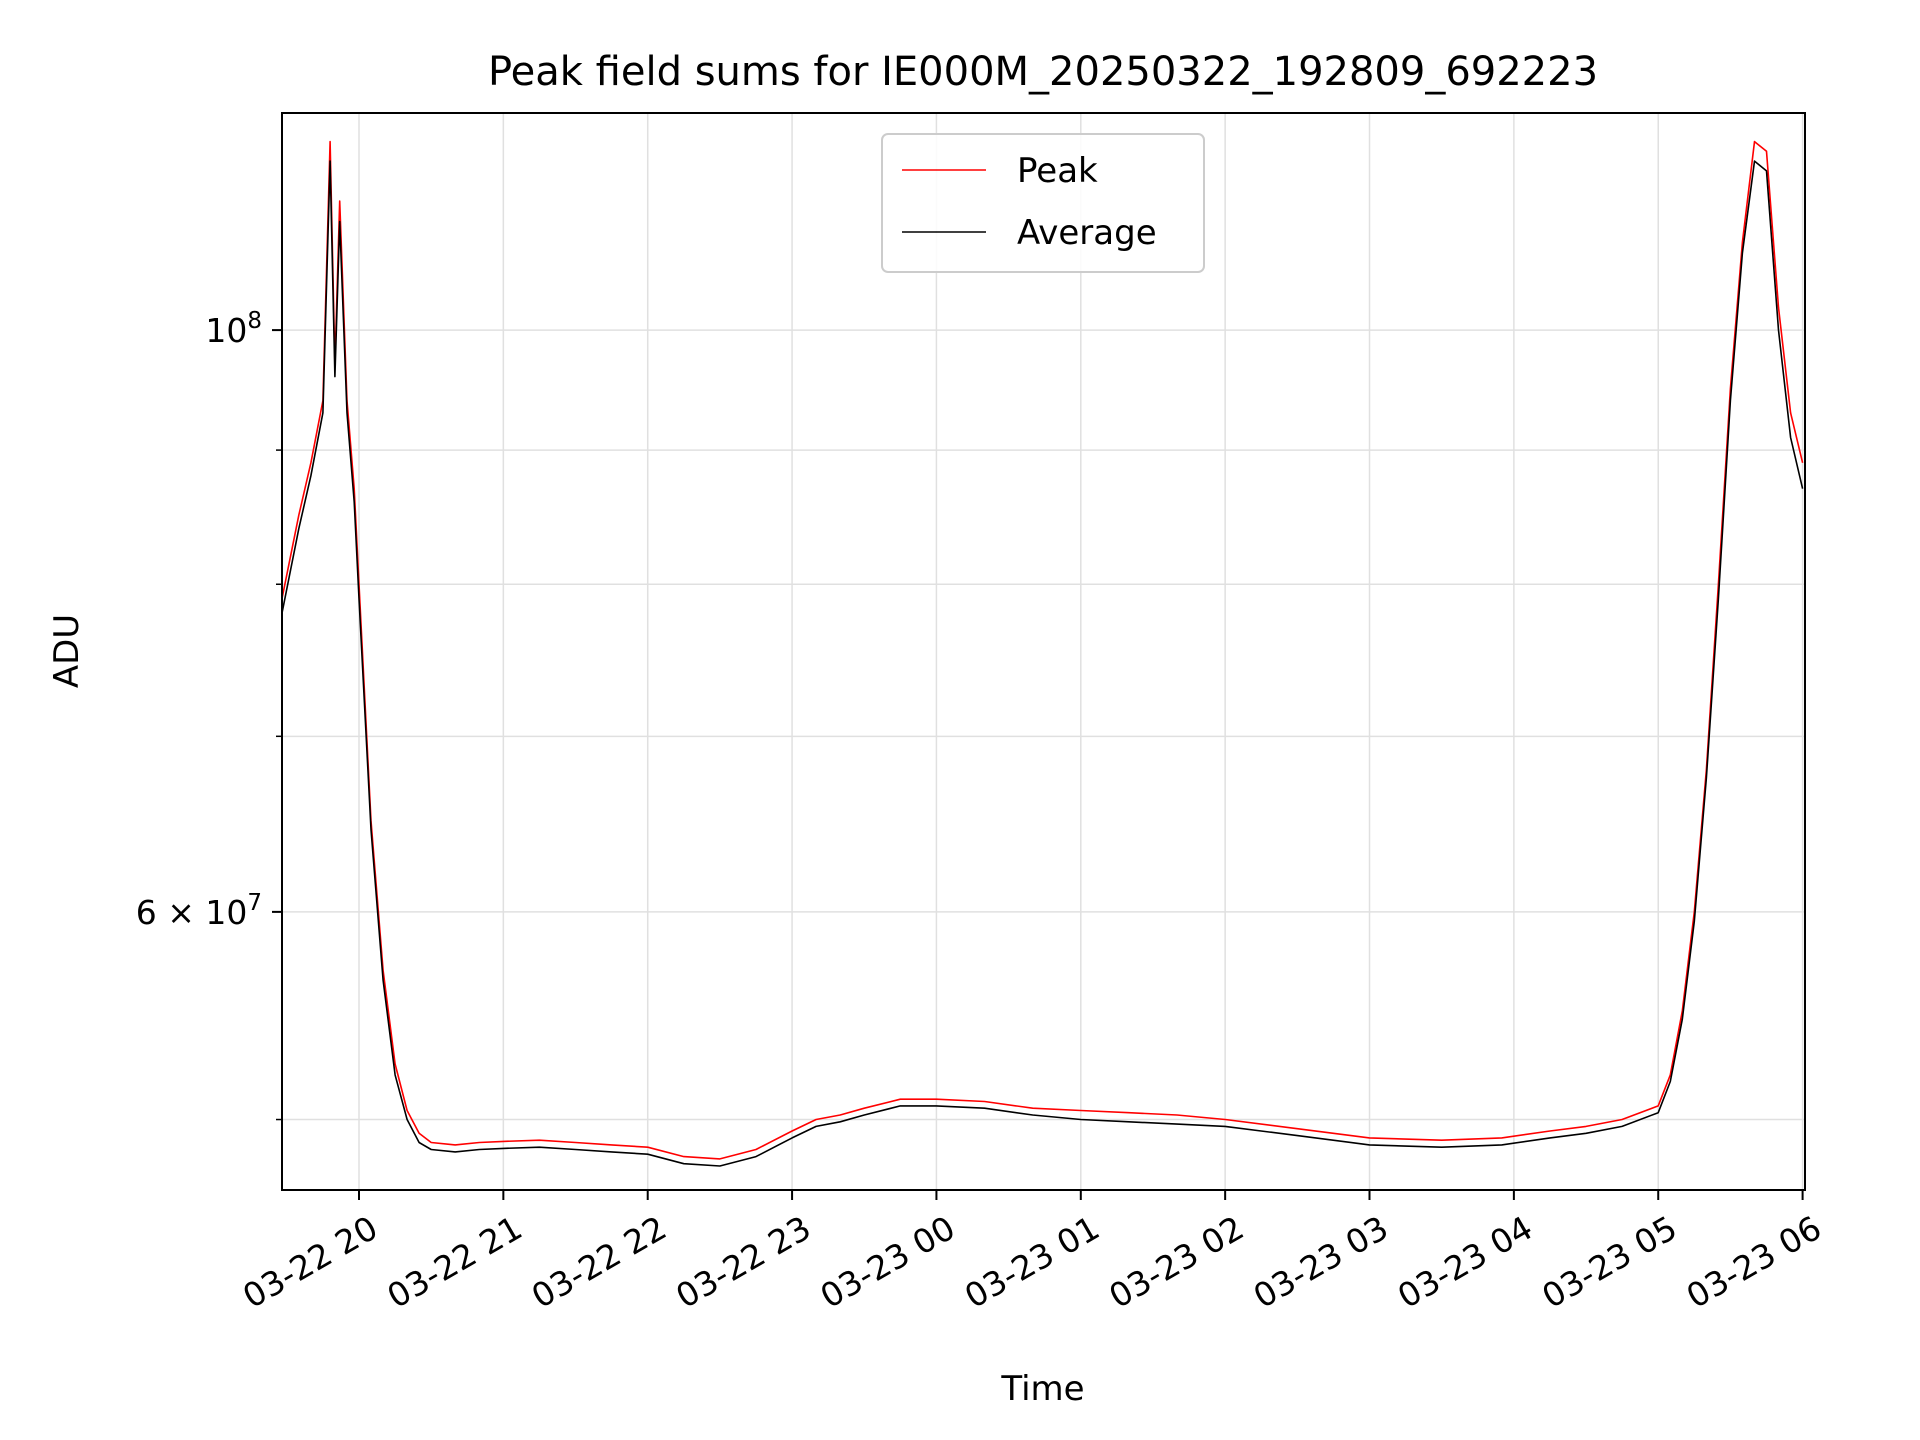 Image resolution: width=1920 pixels, height=1440 pixels. Describe the element at coordinates (233, 329) in the screenshot. I see `y-tick-label: 108` at that location.